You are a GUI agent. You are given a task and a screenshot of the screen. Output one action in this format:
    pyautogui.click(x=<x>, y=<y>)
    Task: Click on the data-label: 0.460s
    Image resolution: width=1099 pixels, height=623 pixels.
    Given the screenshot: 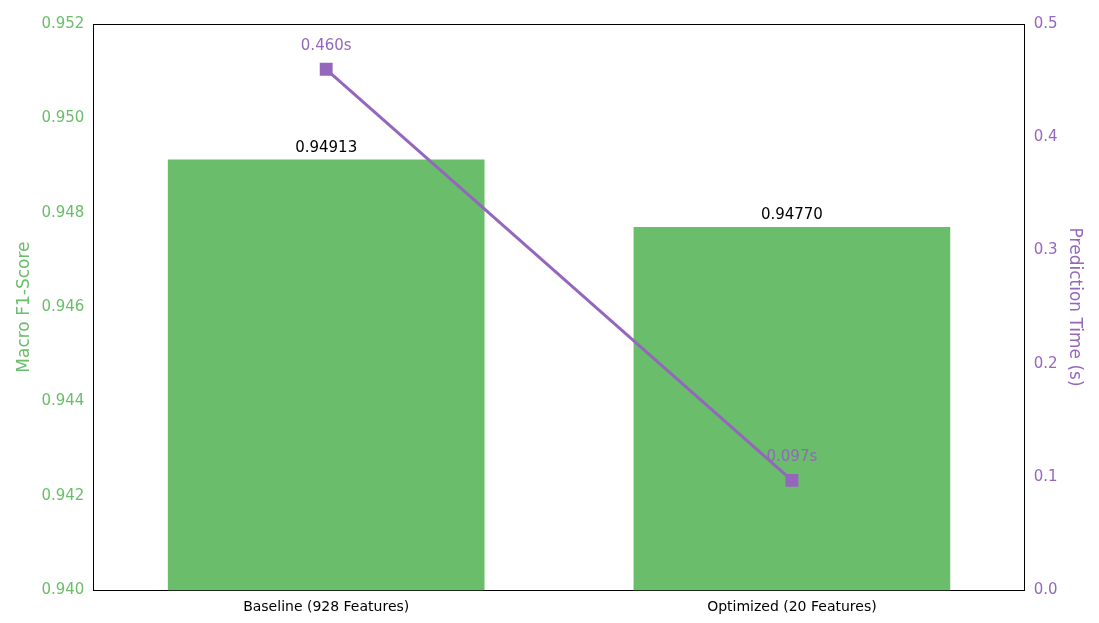 What is the action you would take?
    pyautogui.click(x=326, y=44)
    